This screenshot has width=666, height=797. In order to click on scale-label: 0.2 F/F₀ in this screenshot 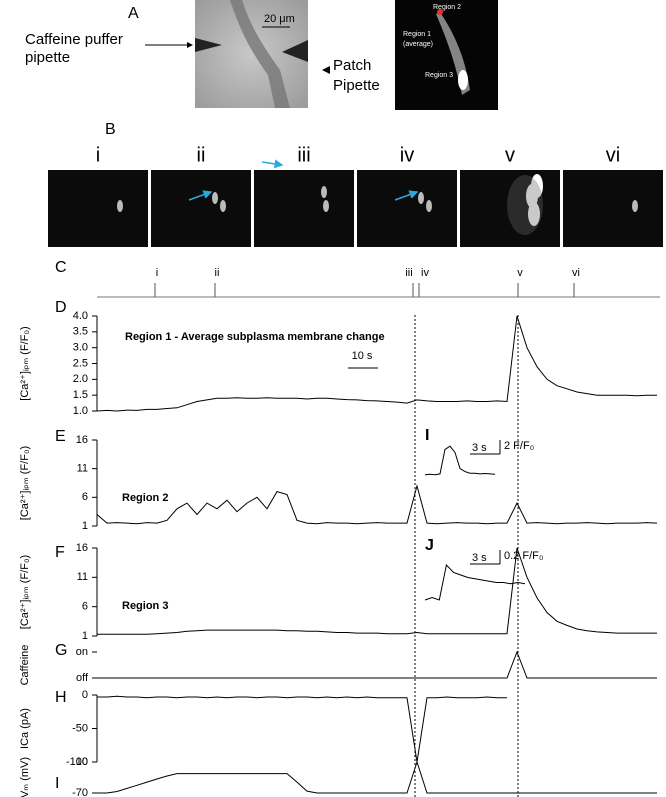, I will do `click(523, 556)`.